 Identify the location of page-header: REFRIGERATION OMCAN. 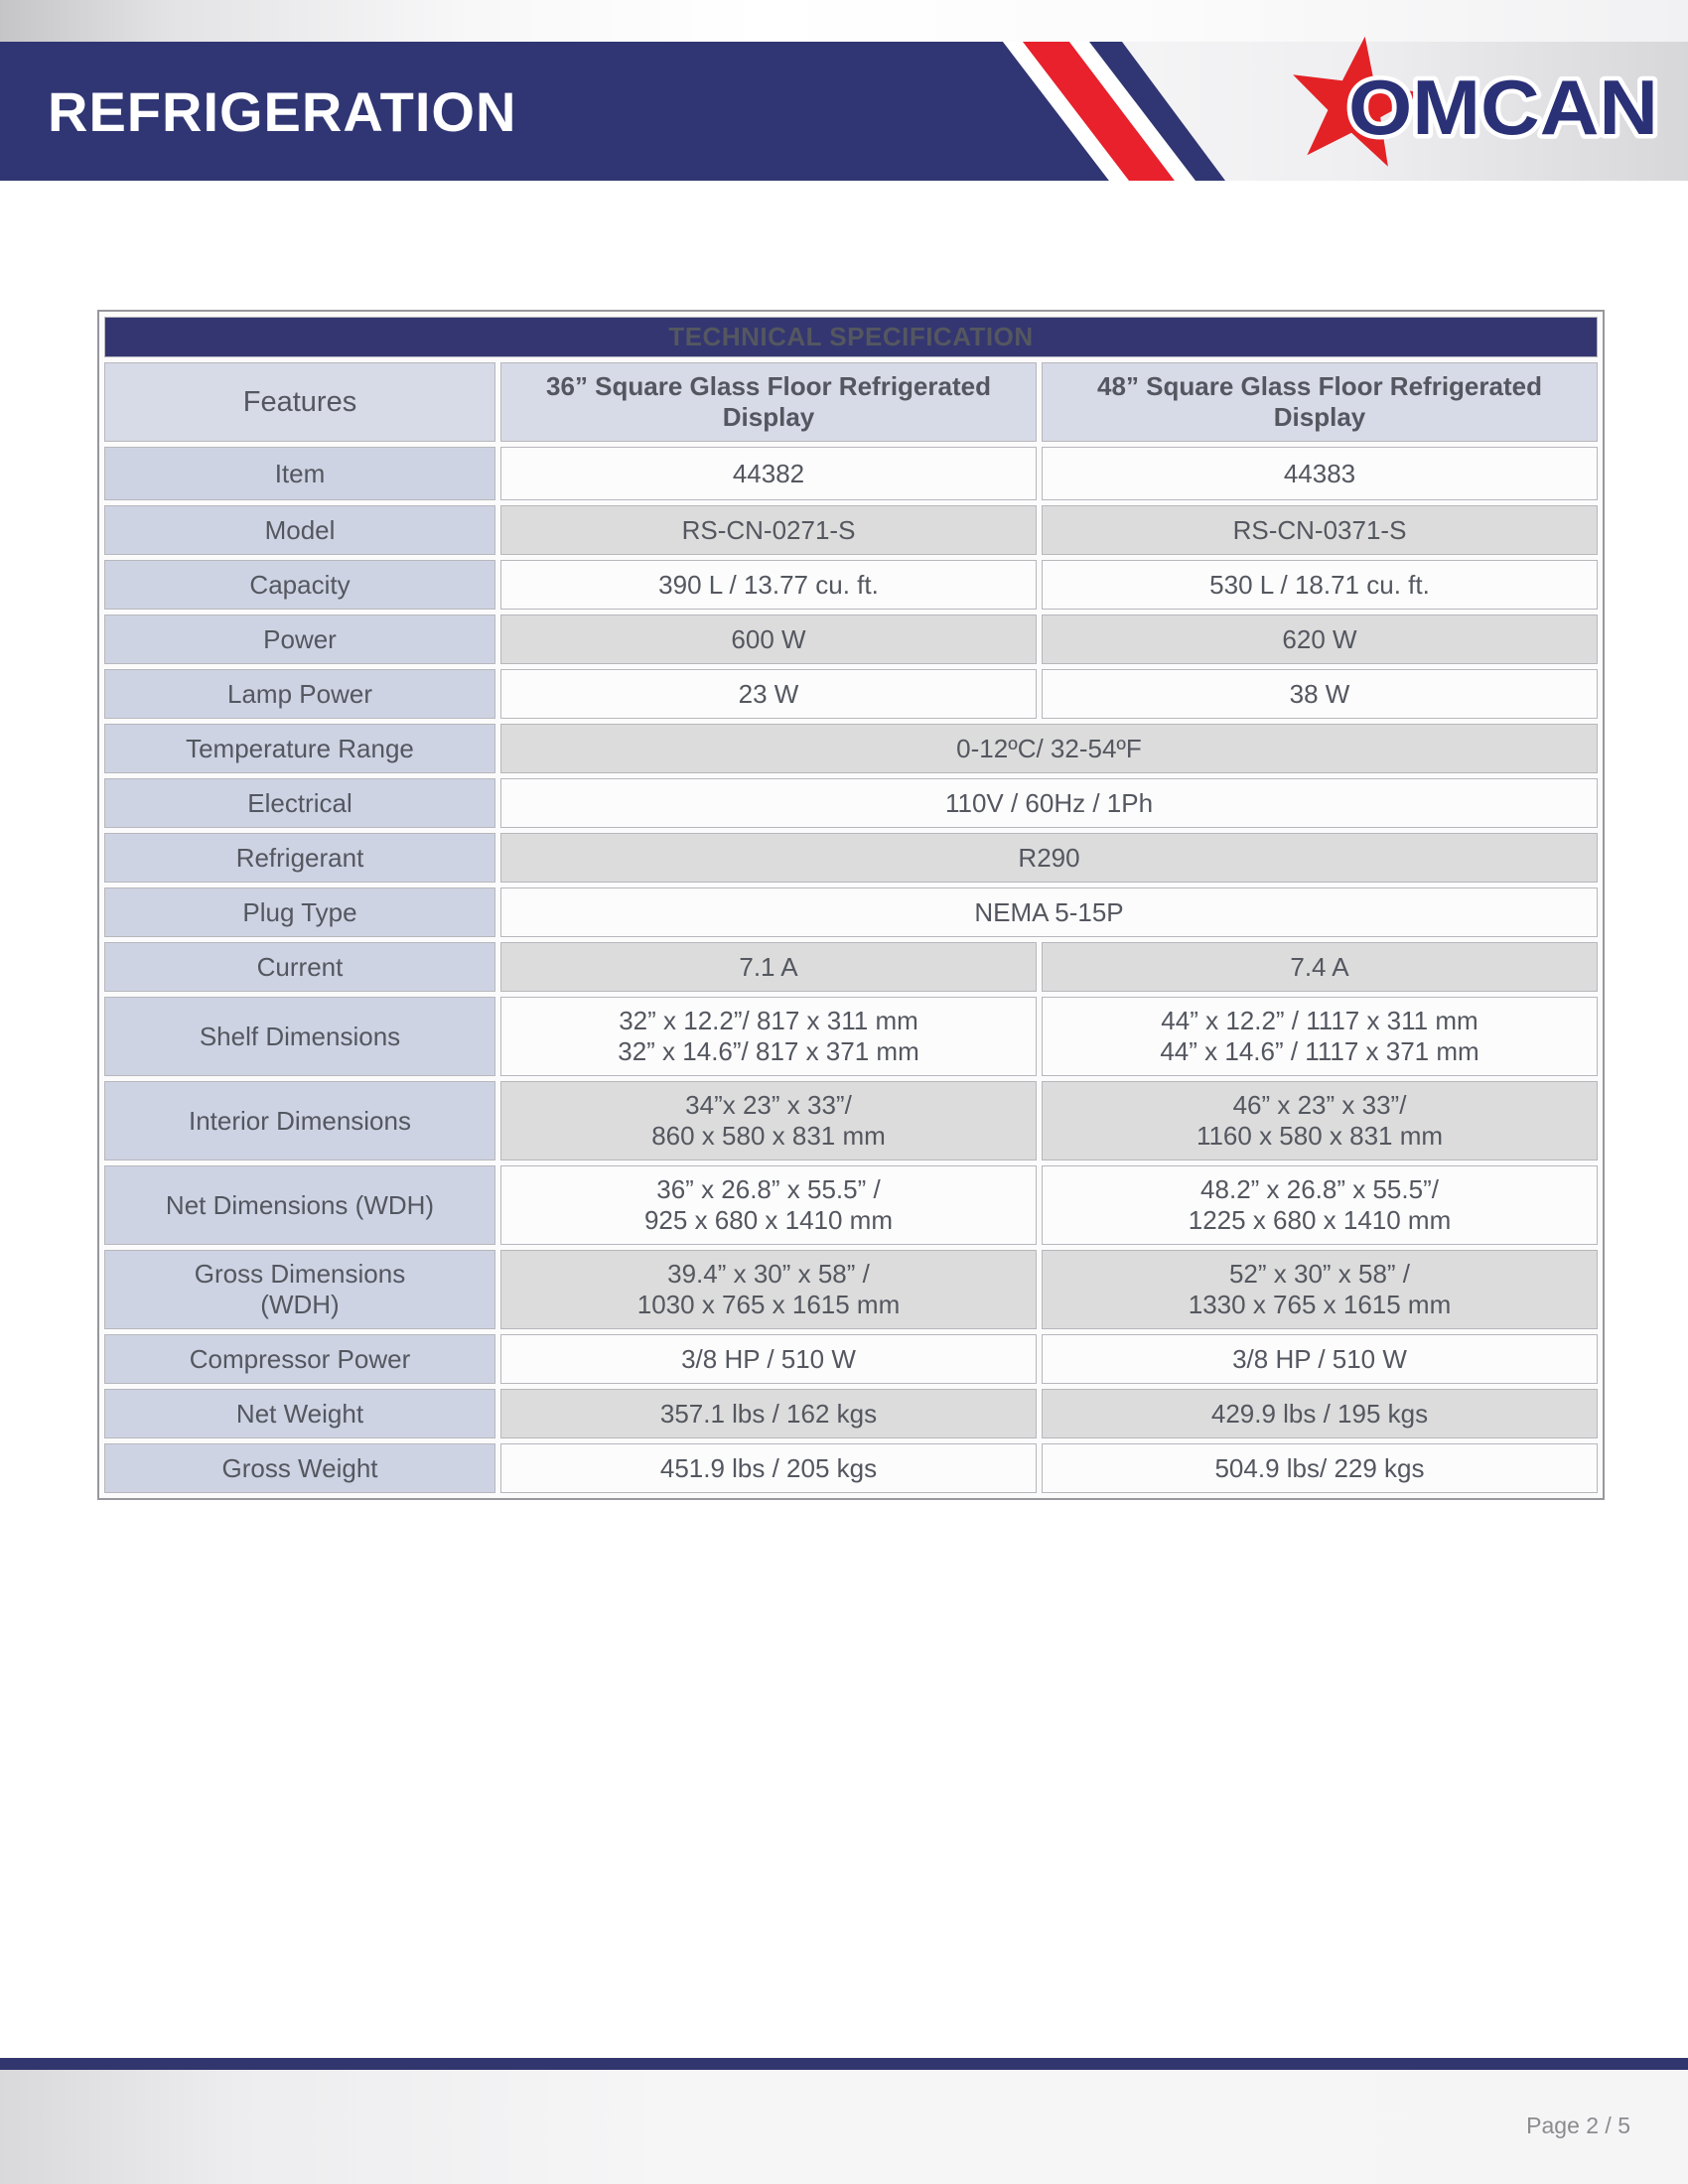
(844, 90).